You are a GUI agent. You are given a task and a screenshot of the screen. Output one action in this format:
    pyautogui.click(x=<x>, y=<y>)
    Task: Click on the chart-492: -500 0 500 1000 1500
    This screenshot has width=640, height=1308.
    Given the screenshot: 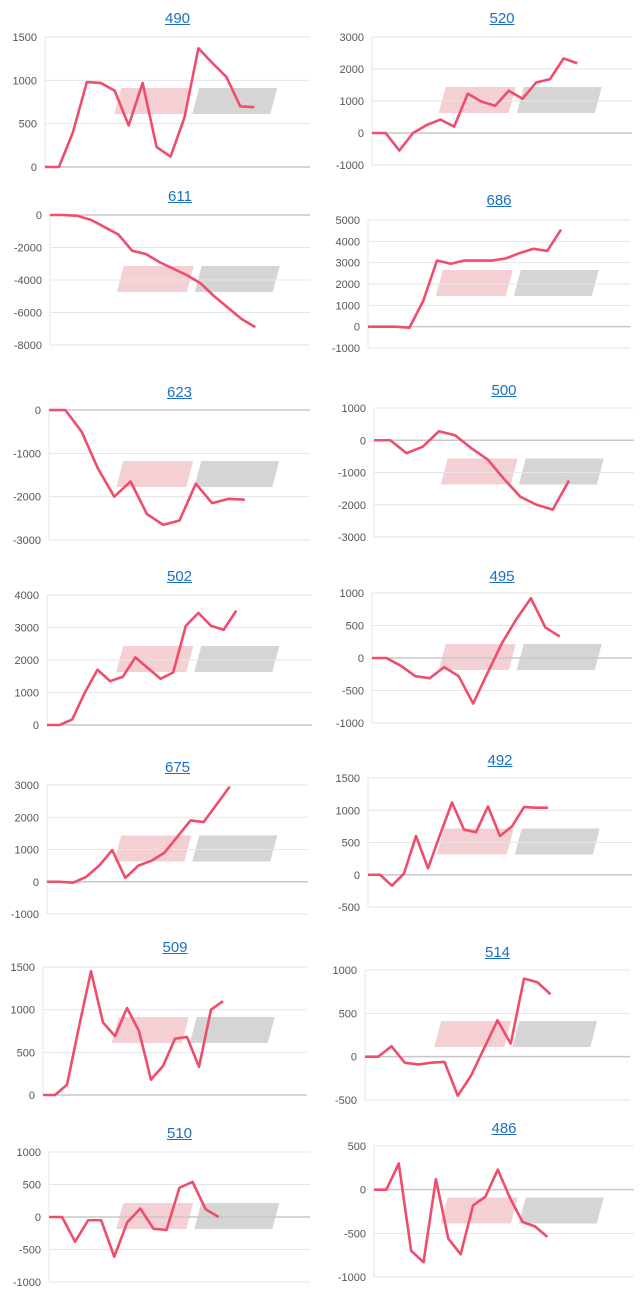 What is the action you would take?
    pyautogui.click(x=484, y=843)
    